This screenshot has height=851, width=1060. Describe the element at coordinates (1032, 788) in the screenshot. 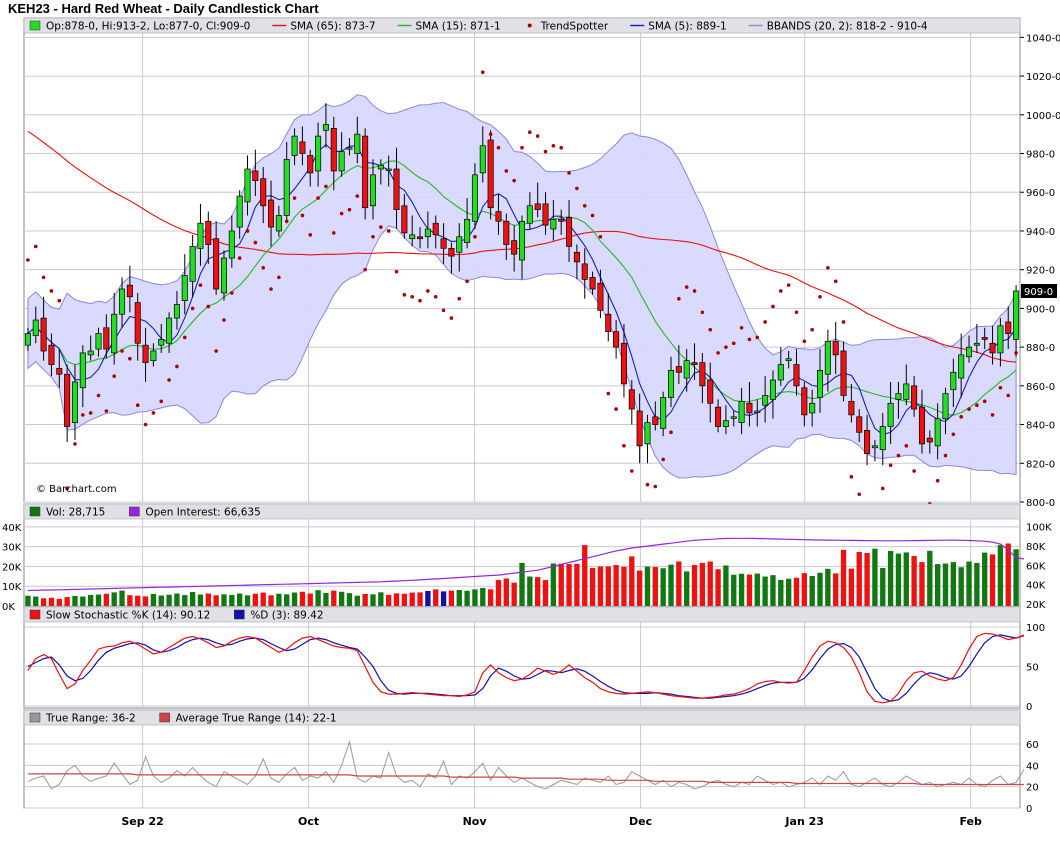

I see `y-tick-label: 20` at that location.